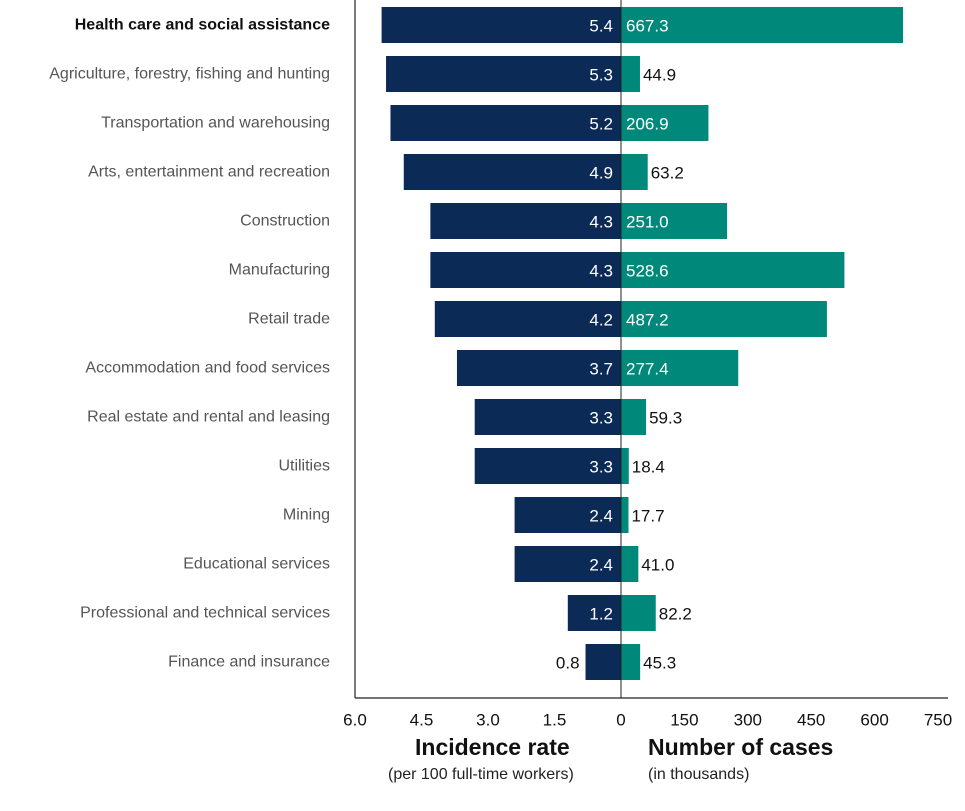  I want to click on number-of-cases-label: 251.0, so click(647, 222).